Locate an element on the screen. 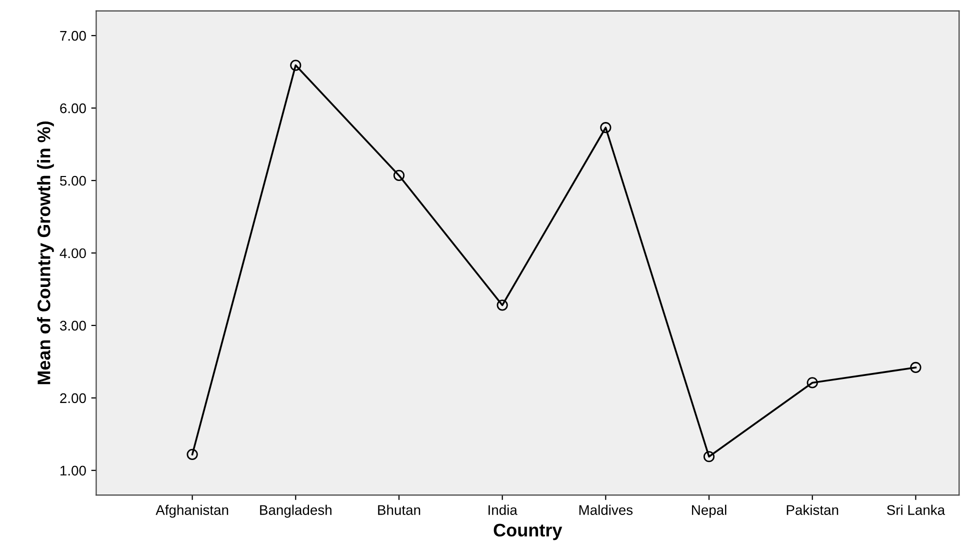 Image resolution: width=962 pixels, height=547 pixels. x-tick-label: Bhutan is located at coordinates (399, 509).